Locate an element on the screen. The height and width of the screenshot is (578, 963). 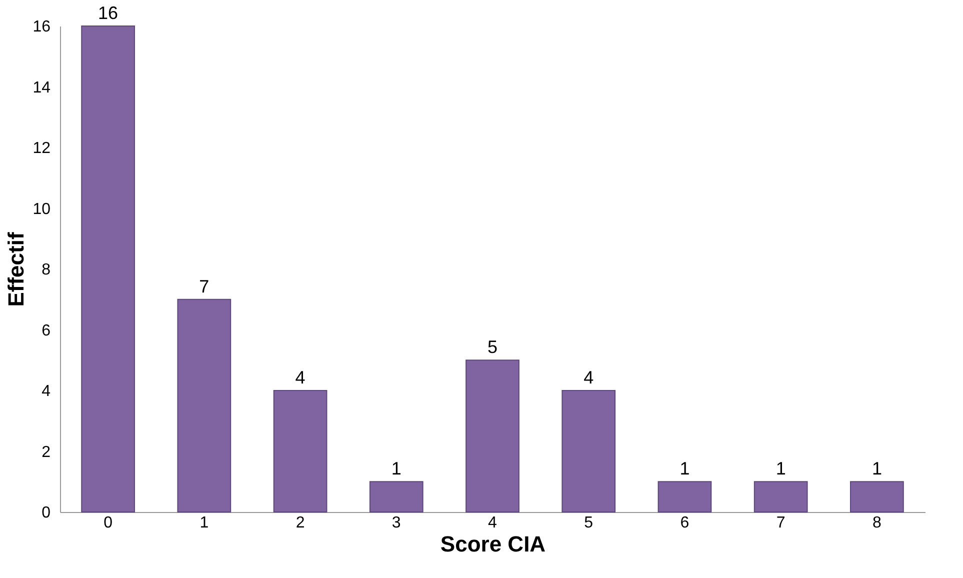
data-label: 16 is located at coordinates (108, 13).